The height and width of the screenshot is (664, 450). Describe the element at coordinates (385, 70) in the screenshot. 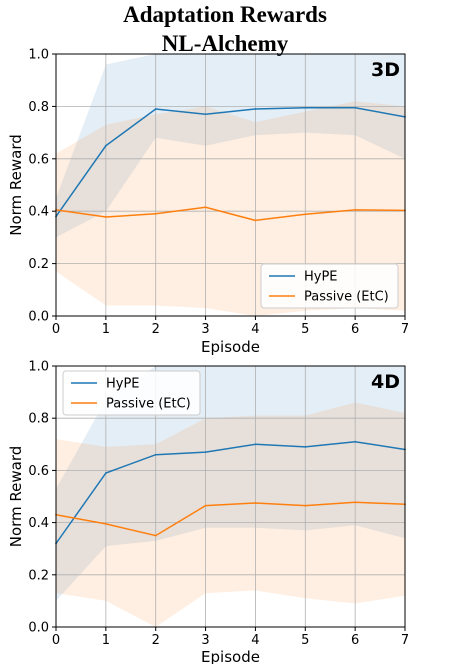

I see `panel-label: 3D` at that location.